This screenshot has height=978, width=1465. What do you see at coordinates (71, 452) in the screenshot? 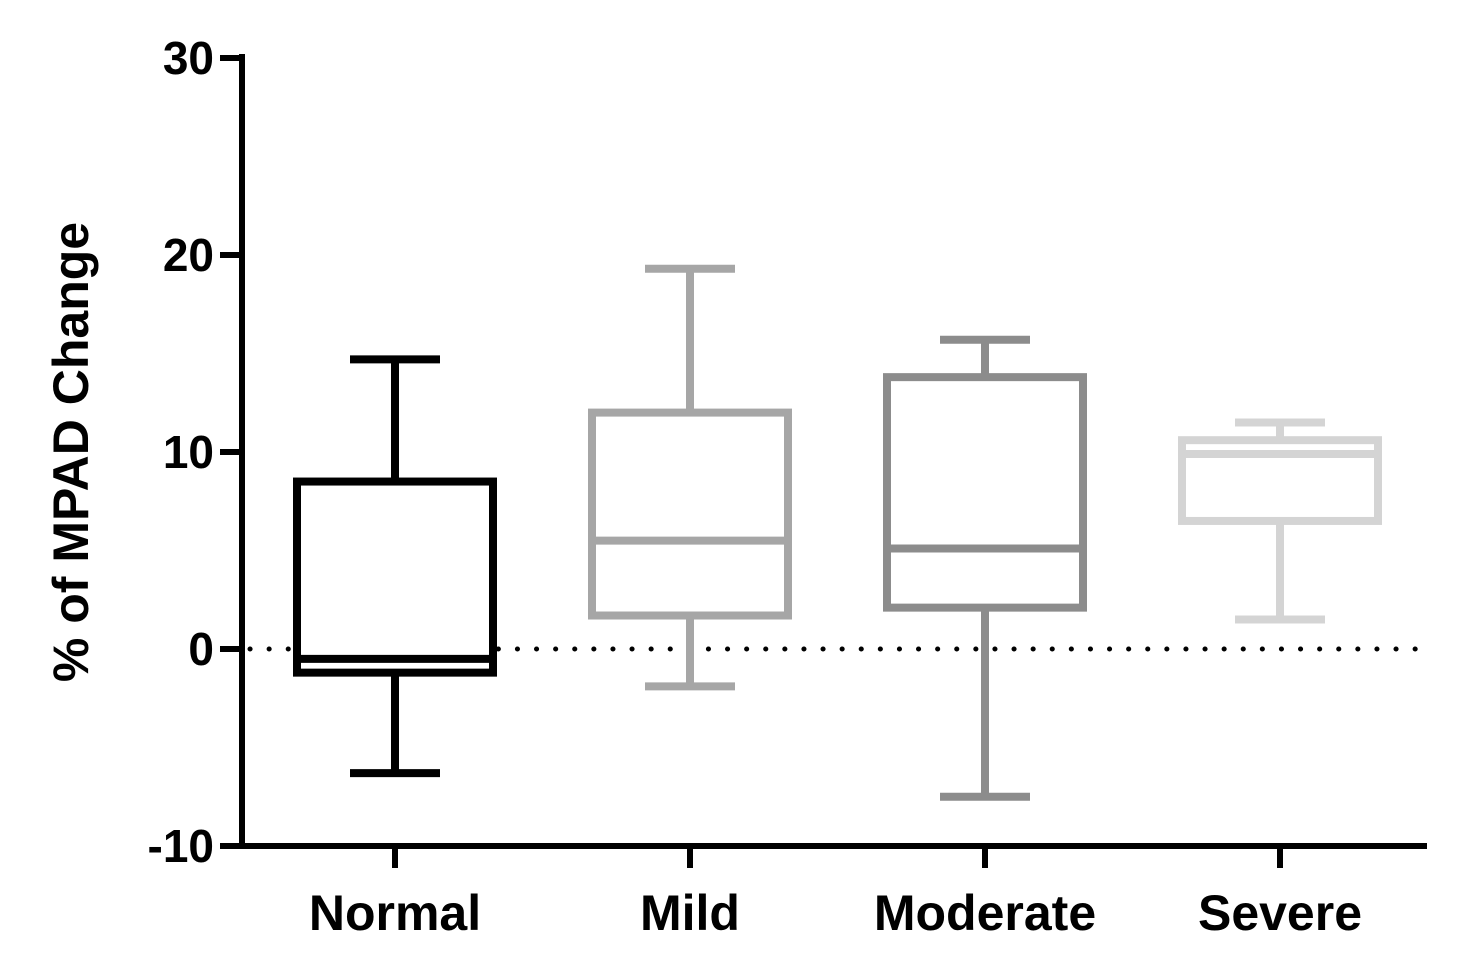
I see `y-axis-title: % of MPAD Change` at bounding box center [71, 452].